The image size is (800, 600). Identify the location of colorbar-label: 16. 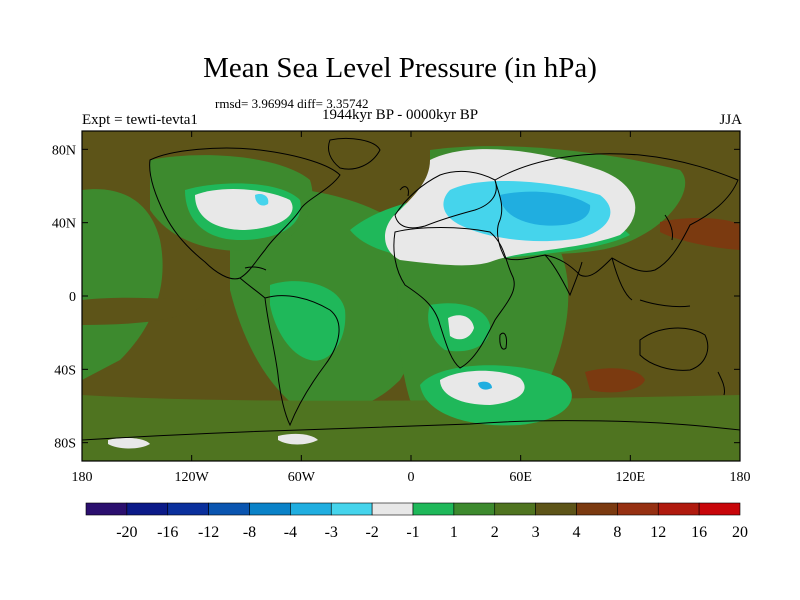
(699, 532).